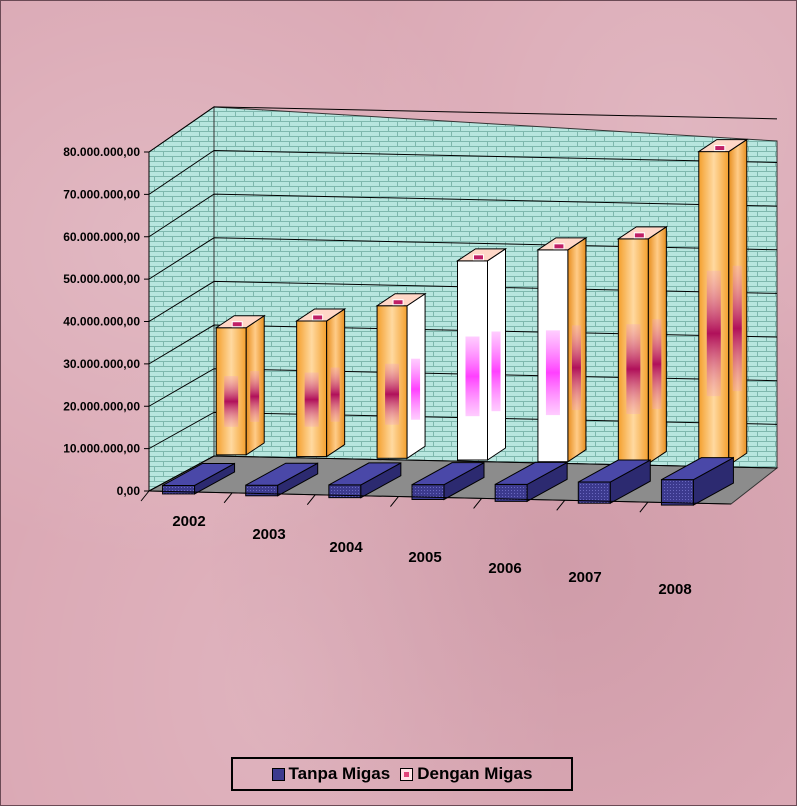 The height and width of the screenshot is (806, 797). What do you see at coordinates (697, 469) in the screenshot?
I see `bar-tanpa-2008-top` at bounding box center [697, 469].